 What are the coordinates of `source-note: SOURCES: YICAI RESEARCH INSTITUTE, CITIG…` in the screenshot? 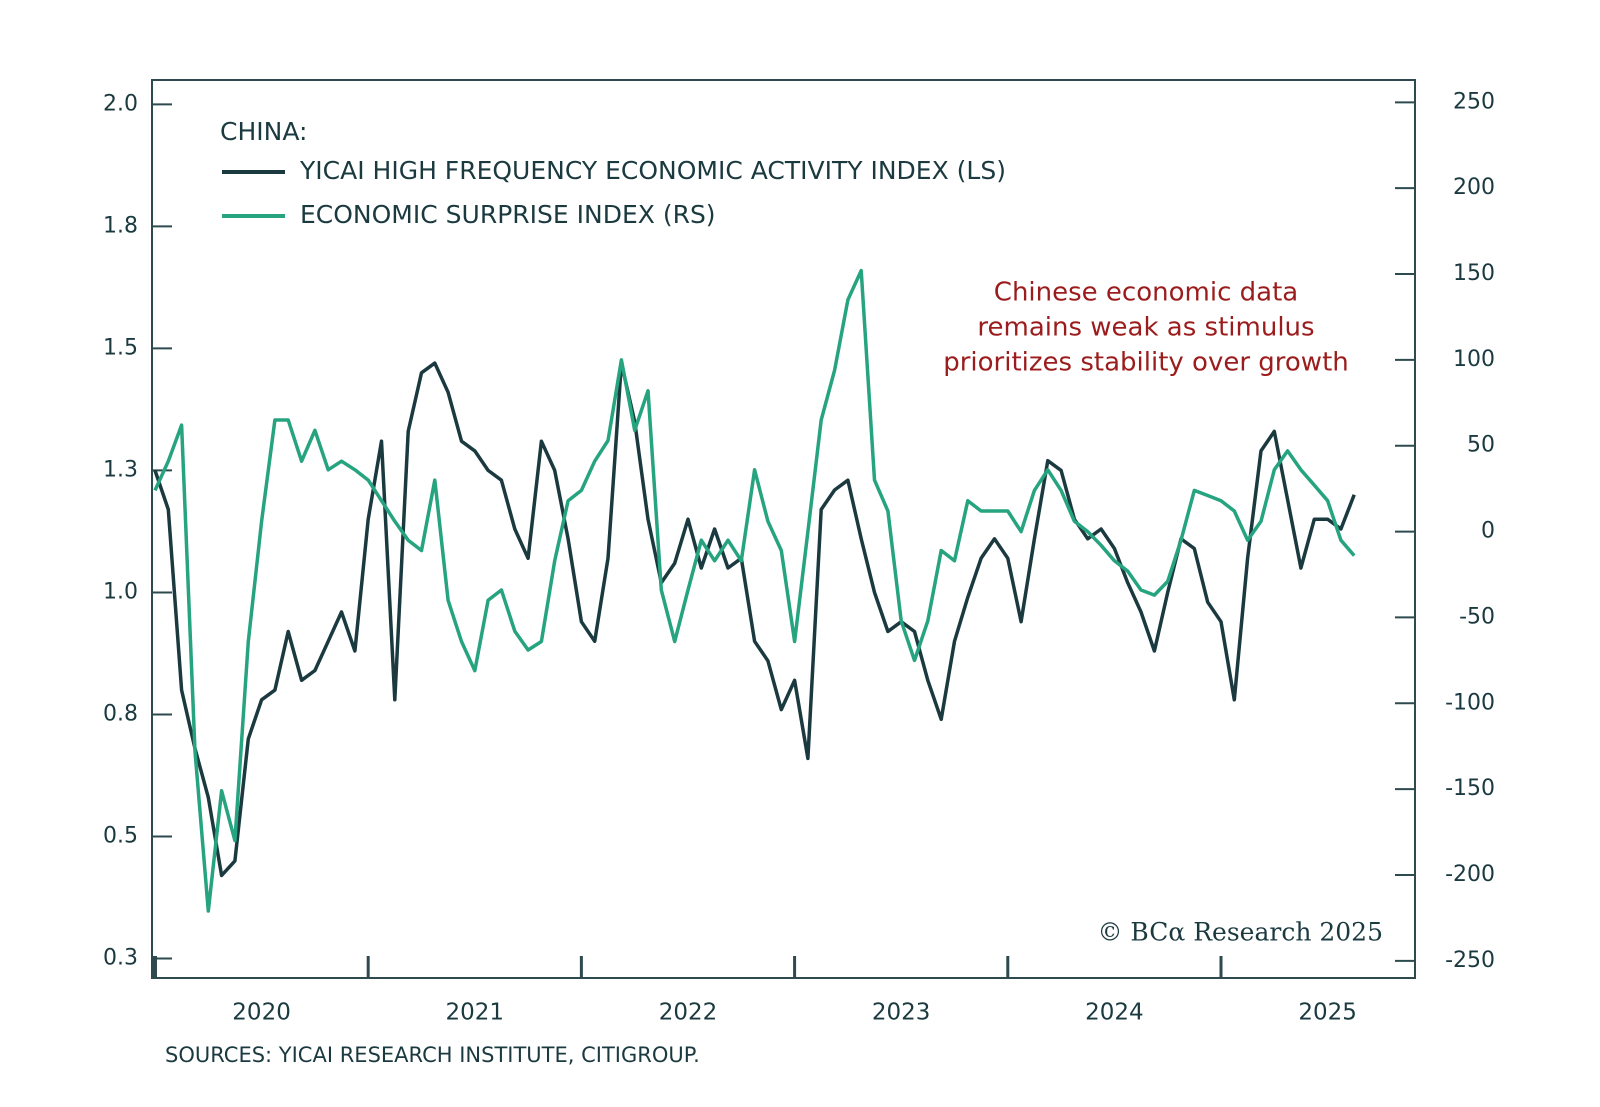 It's located at (432, 1055).